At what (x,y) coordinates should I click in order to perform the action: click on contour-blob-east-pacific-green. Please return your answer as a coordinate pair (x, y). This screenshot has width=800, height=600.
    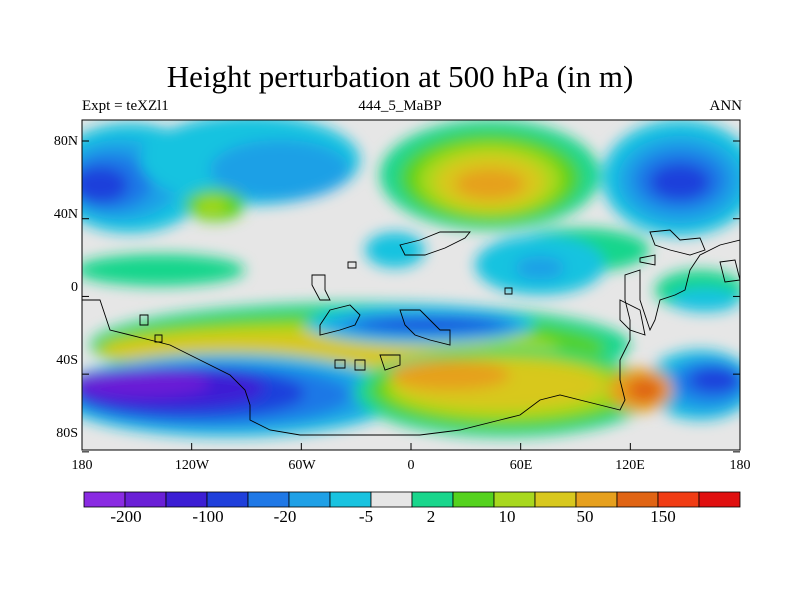
    Looking at the image, I should click on (163, 270).